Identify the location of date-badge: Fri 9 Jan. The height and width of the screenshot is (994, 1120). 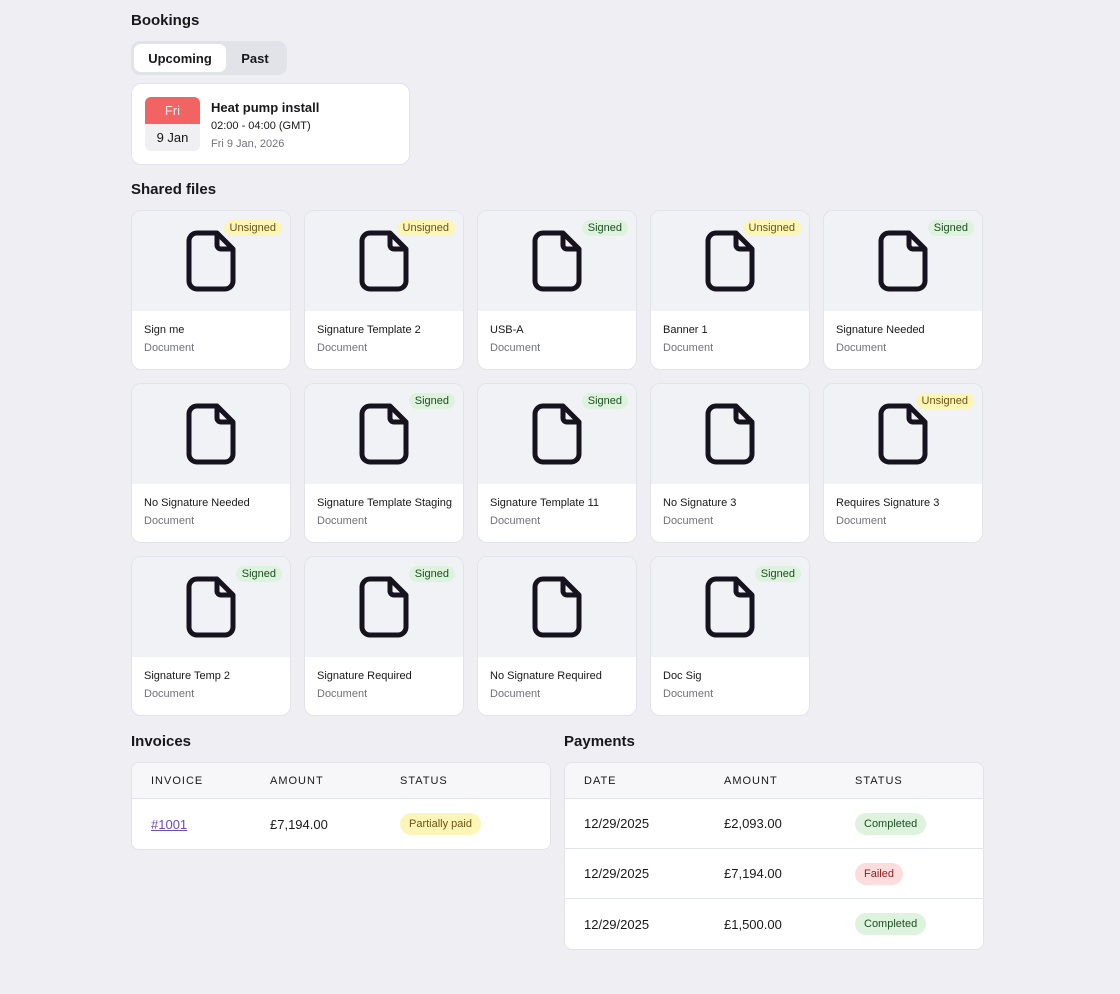
(172, 124).